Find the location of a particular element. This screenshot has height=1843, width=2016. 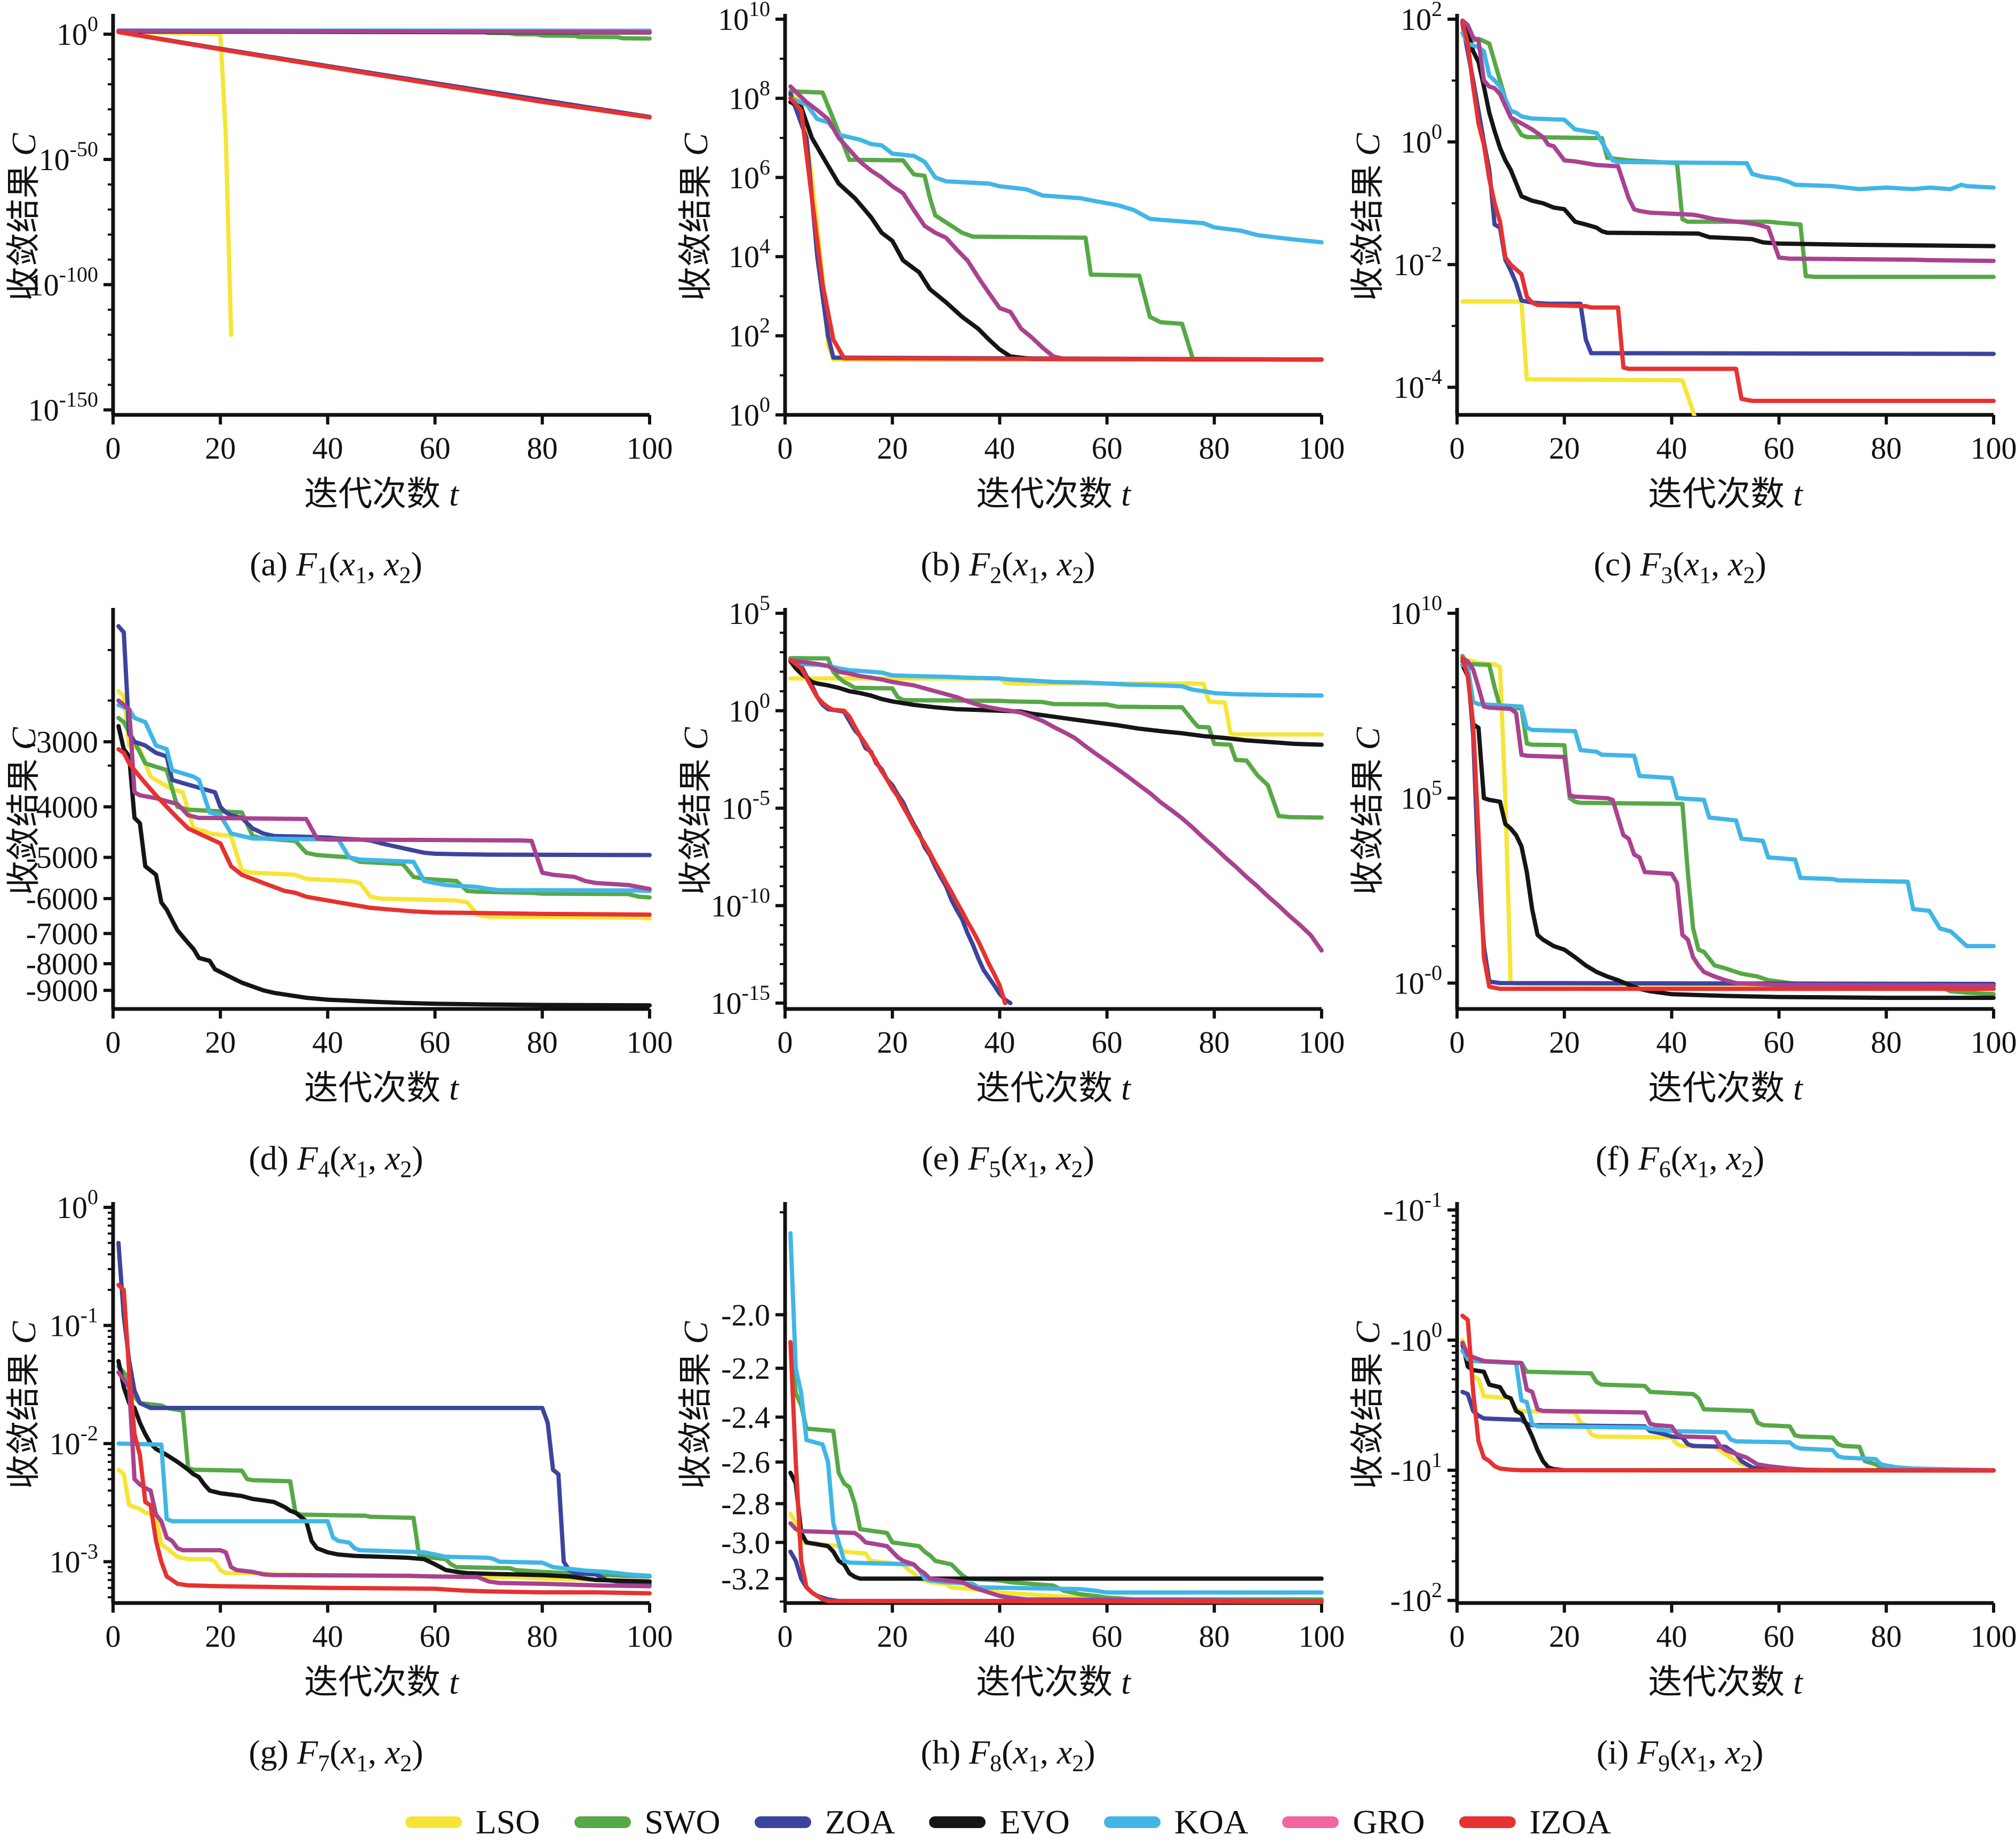

chart-c-caption: (c) F3(x1, x2) is located at coordinates (1680, 566).